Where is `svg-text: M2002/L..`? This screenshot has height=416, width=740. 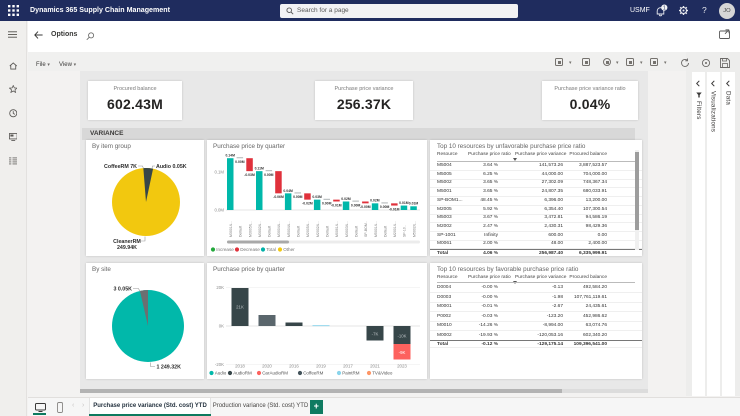
svg-text: M2002/L.. is located at coordinates (318, 229).